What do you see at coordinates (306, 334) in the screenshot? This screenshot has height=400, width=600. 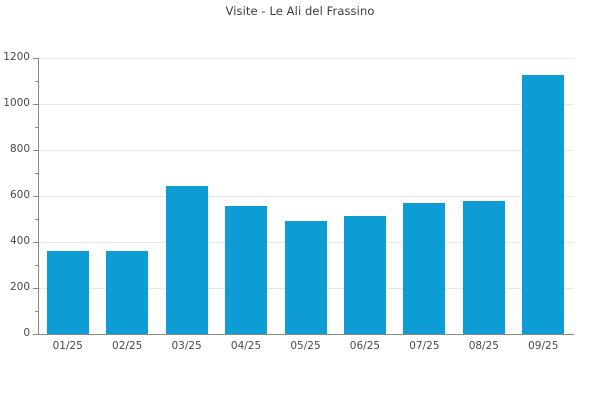 I see `x-axis-line` at bounding box center [306, 334].